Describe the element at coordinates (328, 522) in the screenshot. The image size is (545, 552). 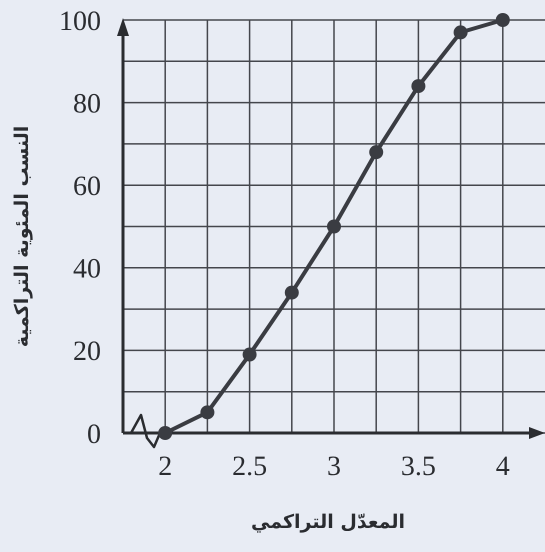
I see `x-axis-title: المعدّل التراكمي` at that location.